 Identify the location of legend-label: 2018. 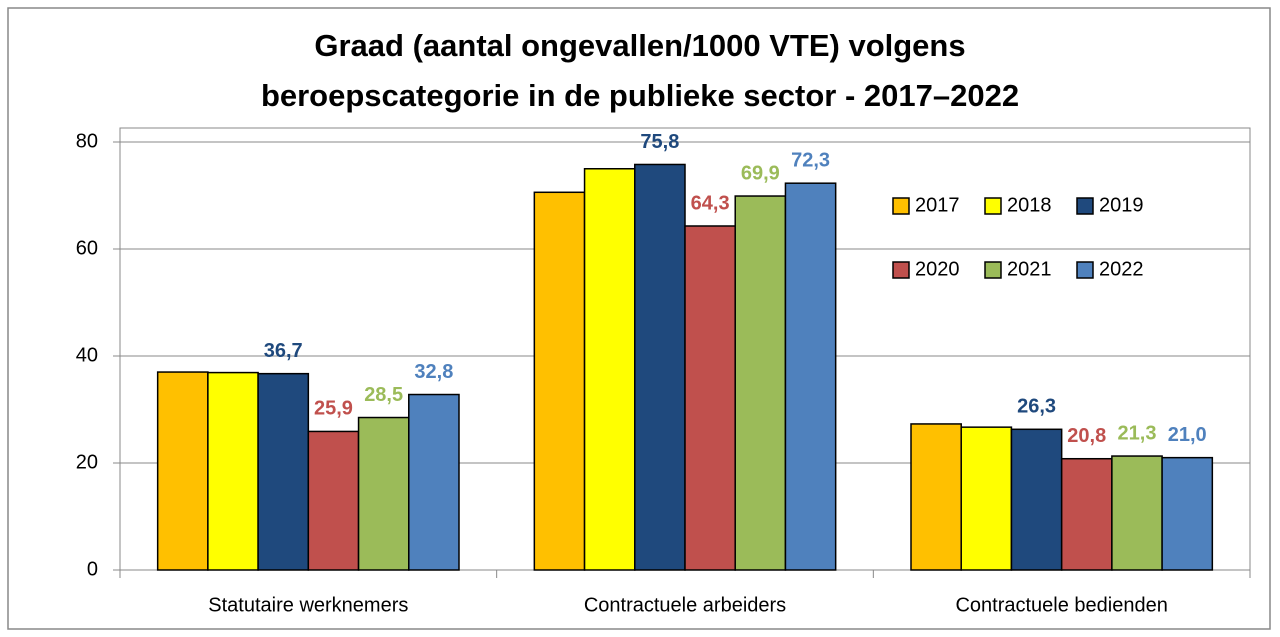
(1029, 205).